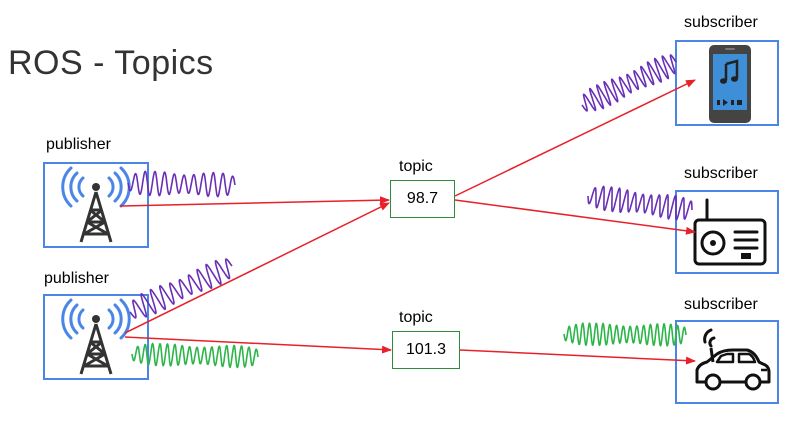  I want to click on arrow-publisher2-topic1, so click(257, 268).